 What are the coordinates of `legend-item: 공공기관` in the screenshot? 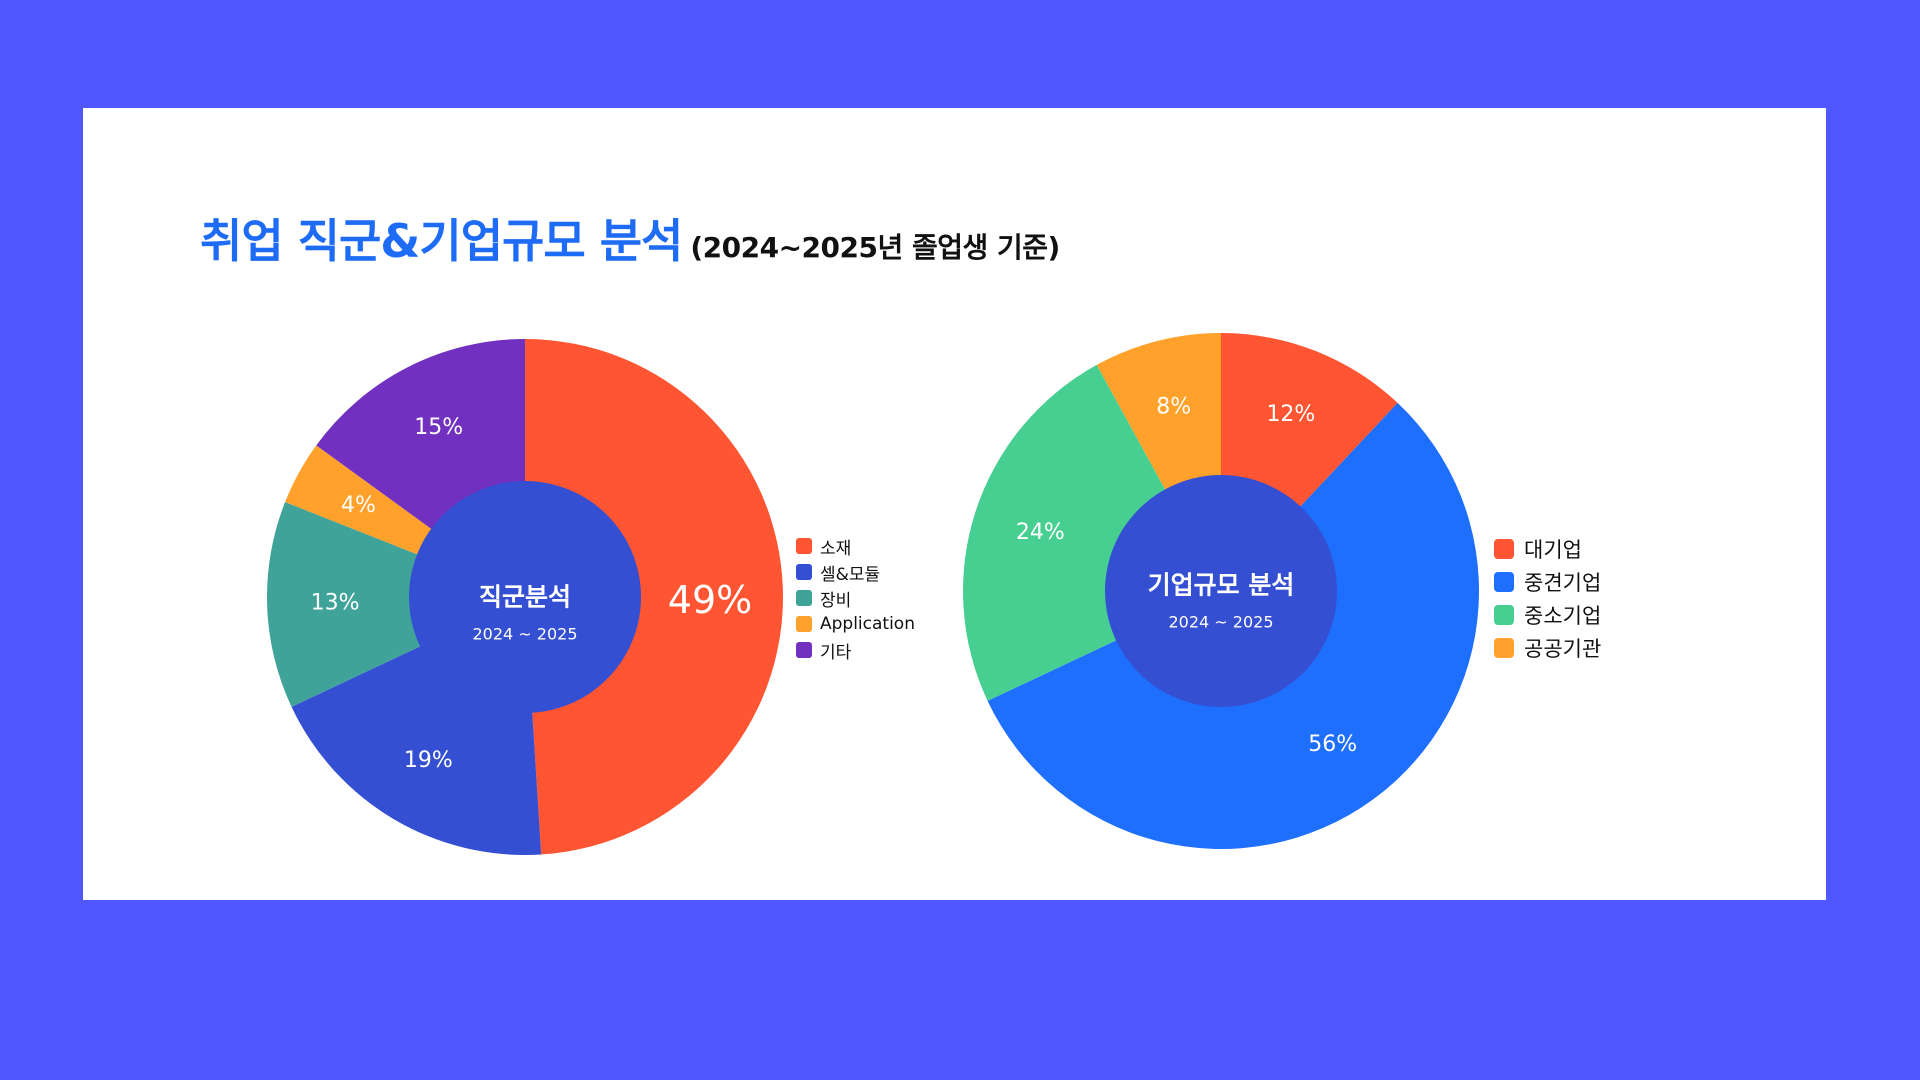 It's located at (1547, 647).